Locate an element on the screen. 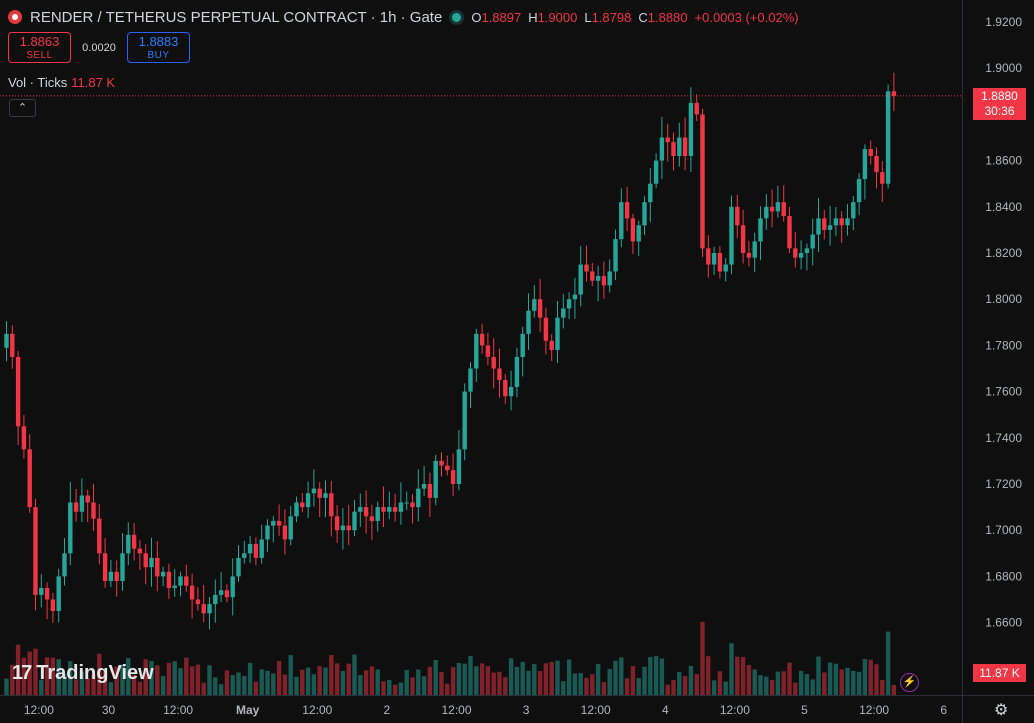 This screenshot has width=1034, height=723. lightning-icon: ⚡ is located at coordinates (909, 682).